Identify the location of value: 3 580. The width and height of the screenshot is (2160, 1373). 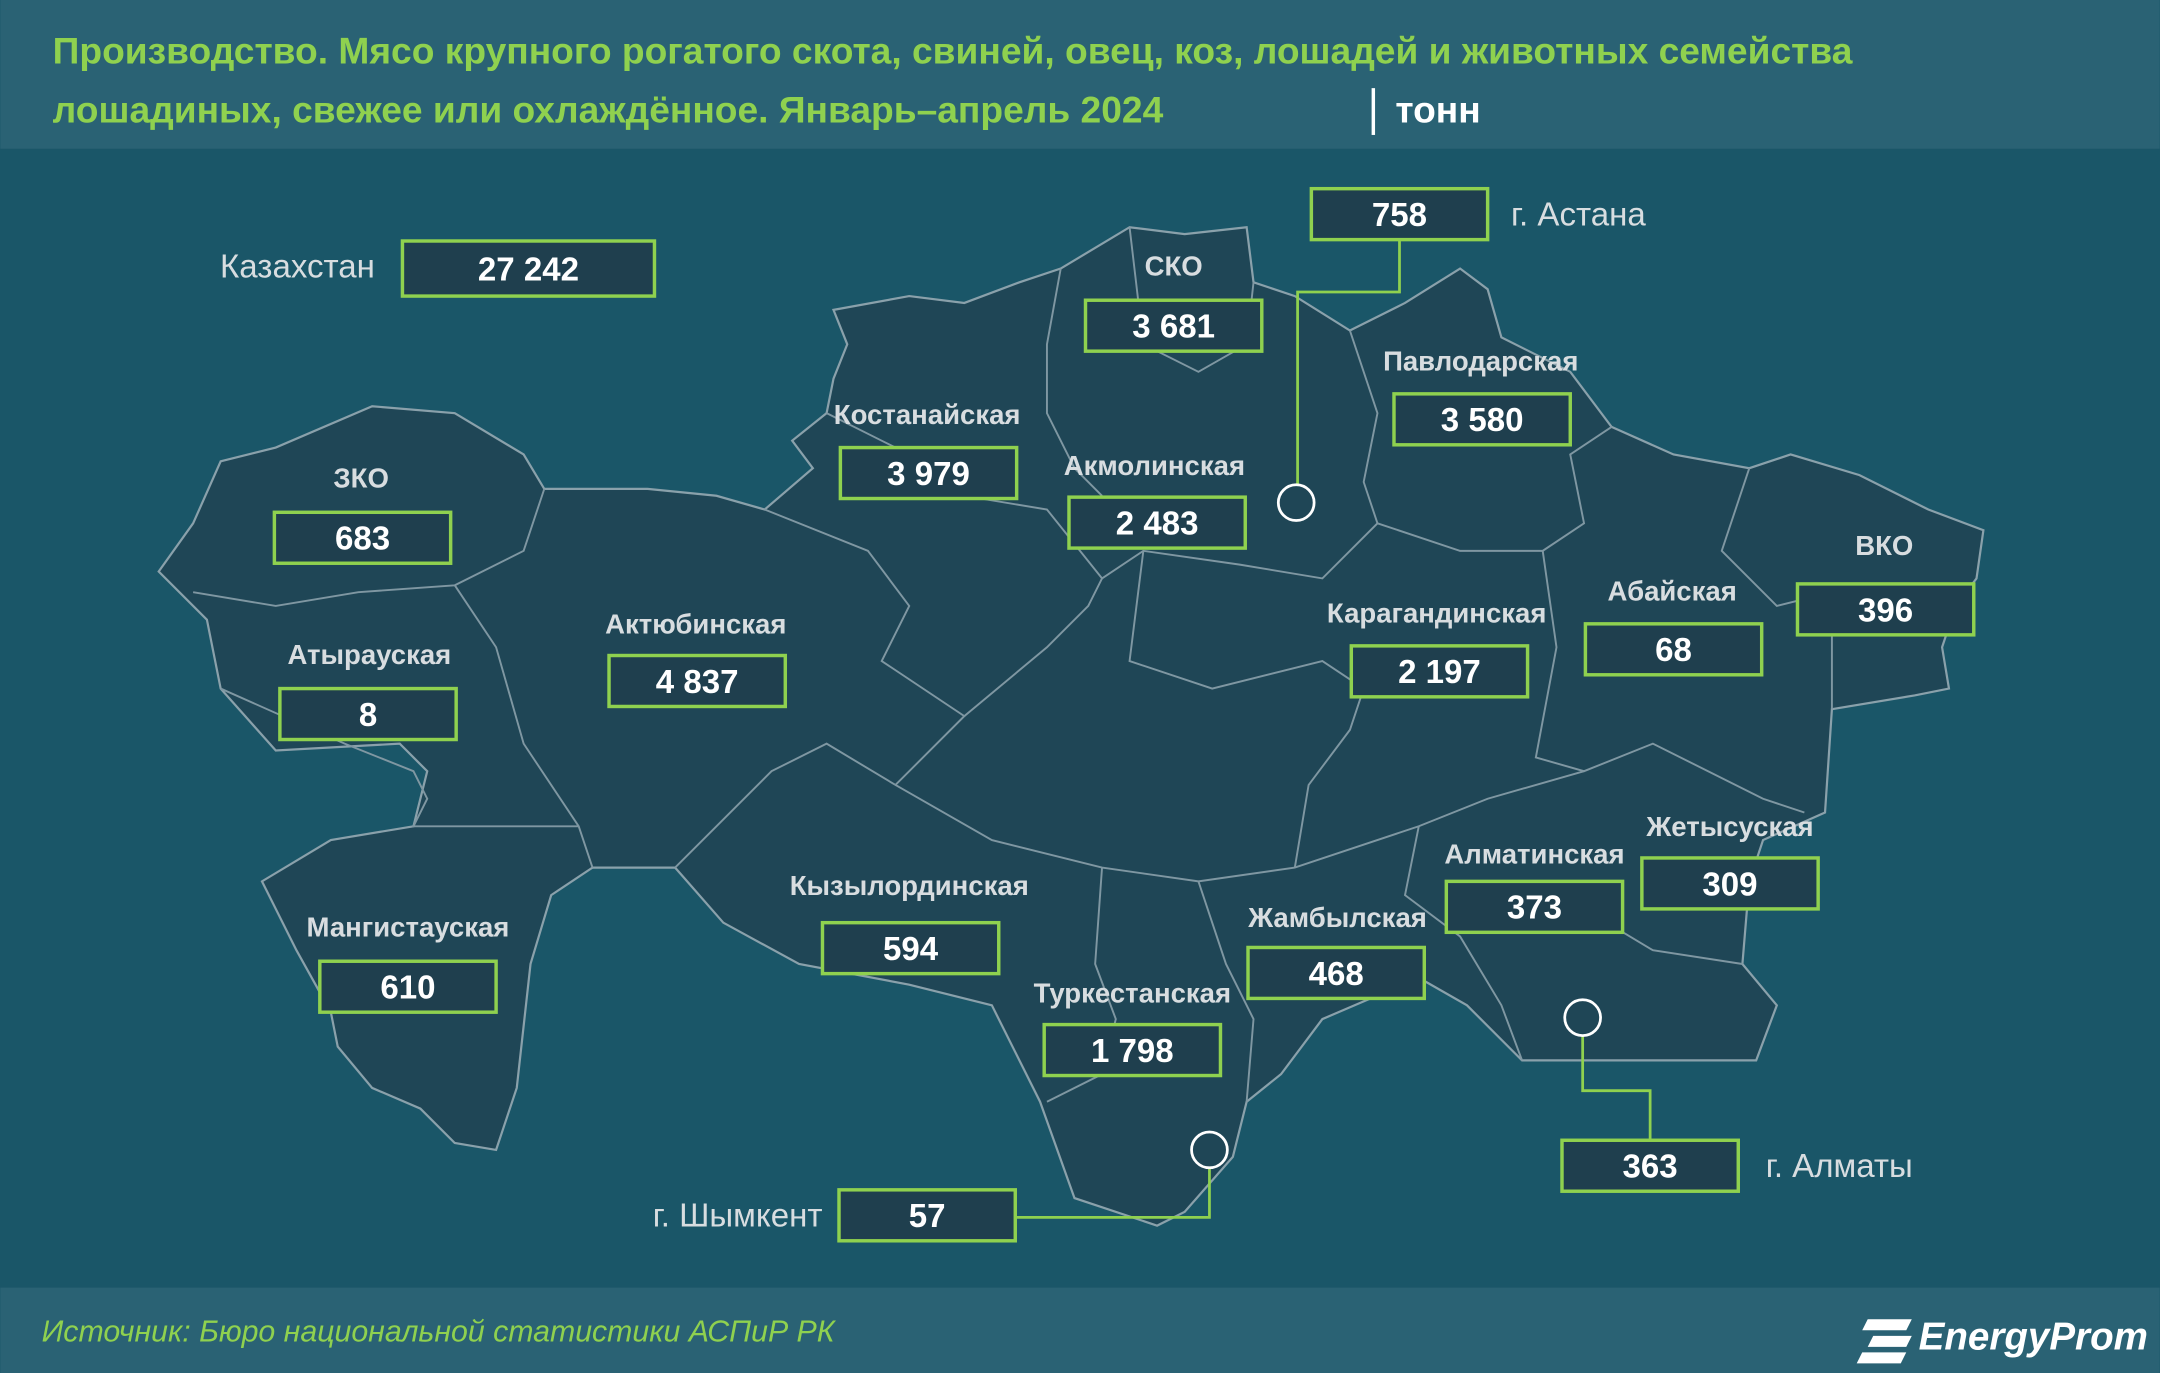
(1482, 420).